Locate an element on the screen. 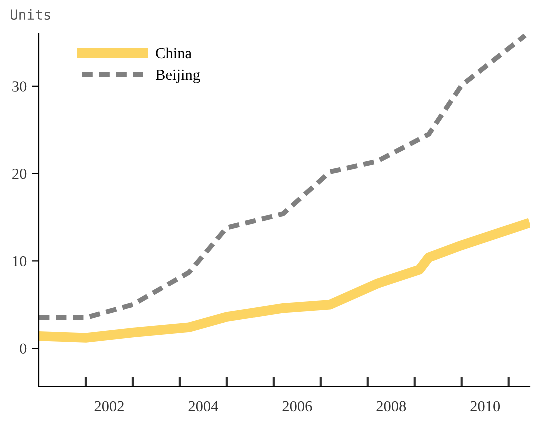 The width and height of the screenshot is (544, 448). y-tick-label: 30 is located at coordinates (19, 87).